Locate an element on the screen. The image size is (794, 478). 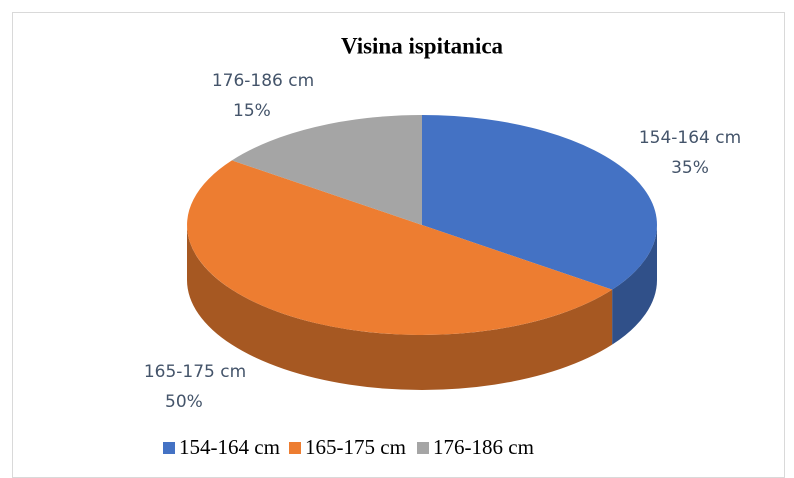
data-label-value: 35% is located at coordinates (690, 168).